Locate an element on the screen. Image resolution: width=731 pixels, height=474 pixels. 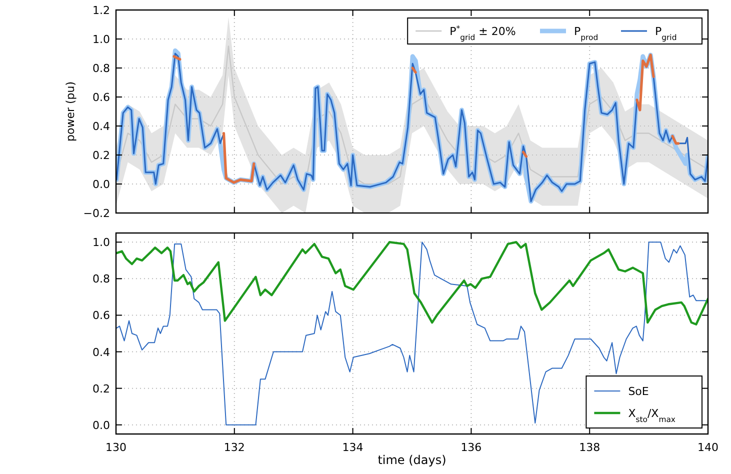
legend-label: P$^{*}$$_{grid}$ ± 20% is located at coordinates (483, 33).